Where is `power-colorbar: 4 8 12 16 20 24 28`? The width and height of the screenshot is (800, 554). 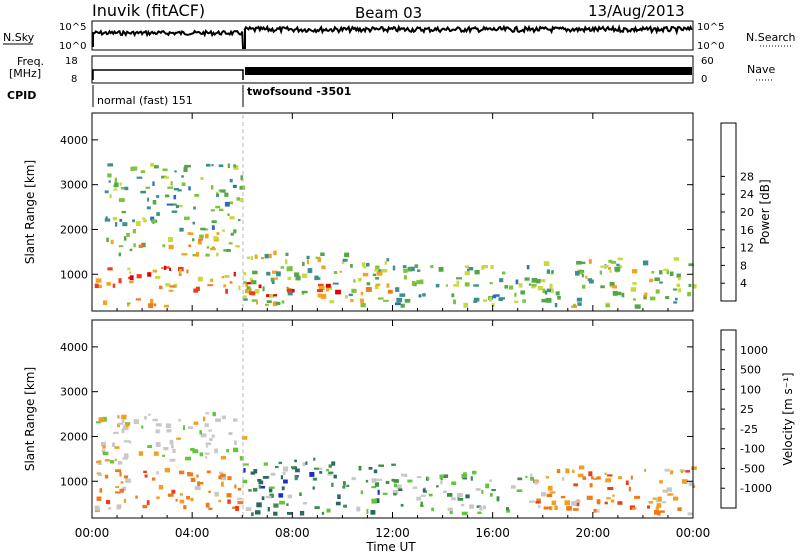 power-colorbar: 4 8 12 16 20 24 28 is located at coordinates (737, 212).